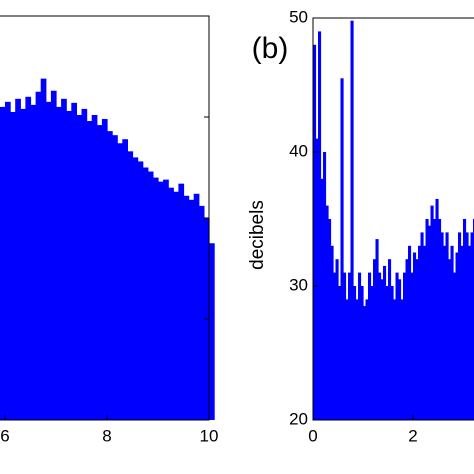 The width and height of the screenshot is (474, 474). I want to click on y-tick-label: 20, so click(298, 418).